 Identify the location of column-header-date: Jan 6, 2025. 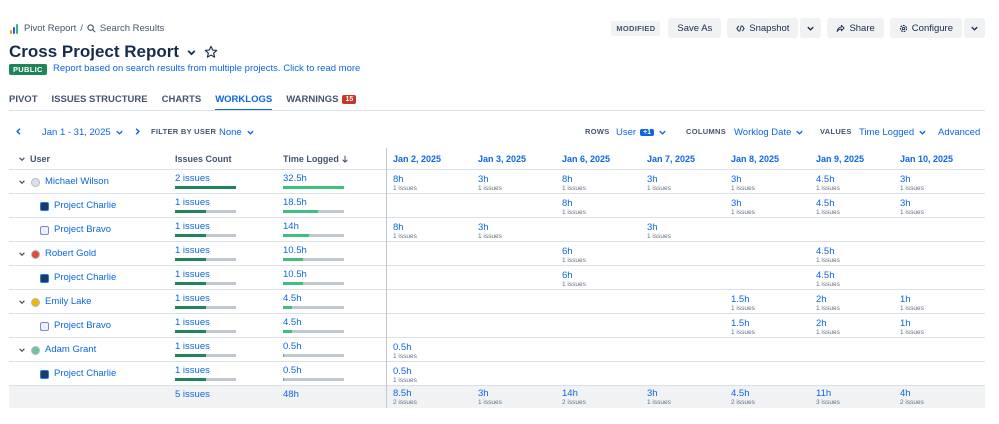
(586, 159).